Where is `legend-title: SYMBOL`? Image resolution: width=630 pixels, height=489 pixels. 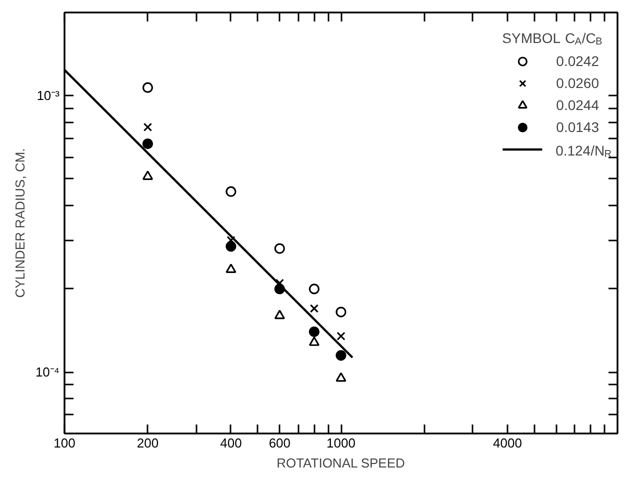 legend-title: SYMBOL is located at coordinates (531, 38).